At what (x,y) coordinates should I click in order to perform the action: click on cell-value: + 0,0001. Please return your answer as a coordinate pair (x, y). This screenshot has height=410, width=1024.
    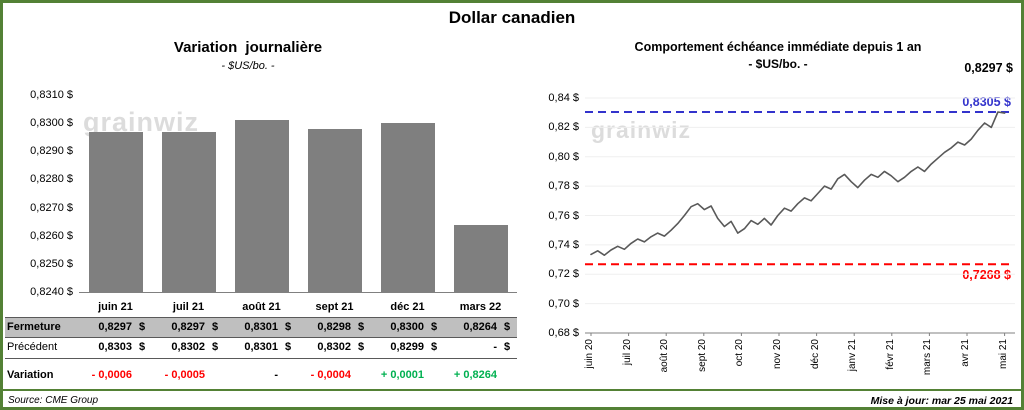
    Looking at the image, I should click on (402, 375).